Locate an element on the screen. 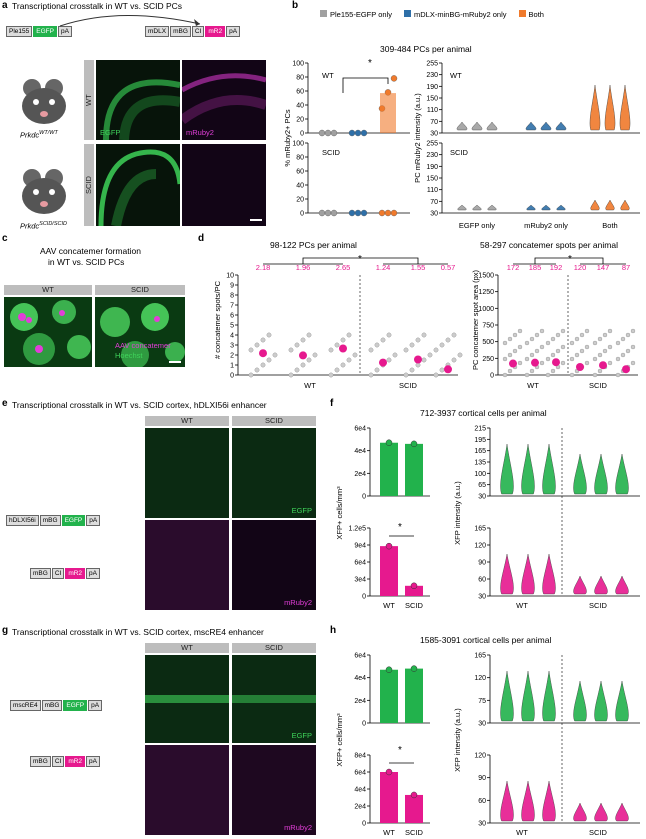 This screenshot has height=839, width=646. panel-c-title-2: in WT vs. SCID PCs is located at coordinates (86, 262).